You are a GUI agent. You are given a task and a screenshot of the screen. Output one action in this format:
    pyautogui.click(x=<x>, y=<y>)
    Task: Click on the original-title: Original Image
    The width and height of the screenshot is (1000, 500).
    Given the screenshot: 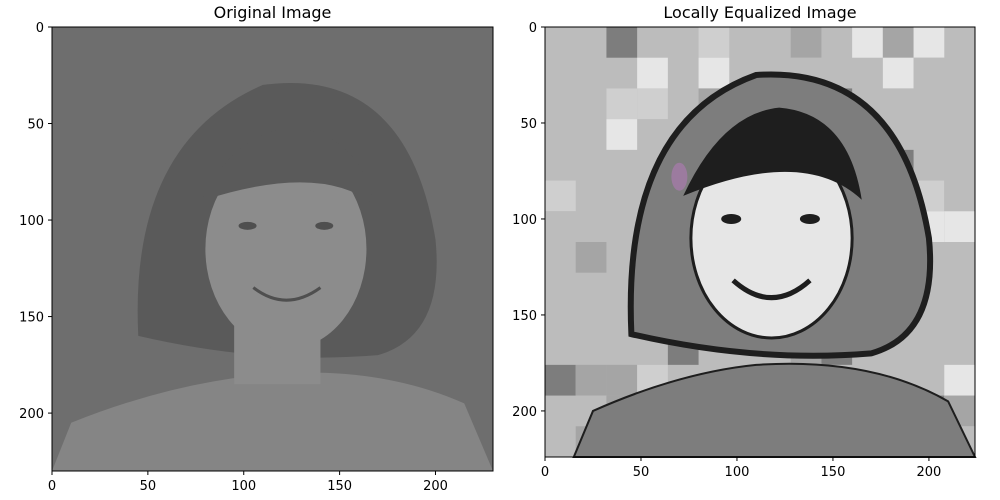 What is the action you would take?
    pyautogui.click(x=273, y=12)
    